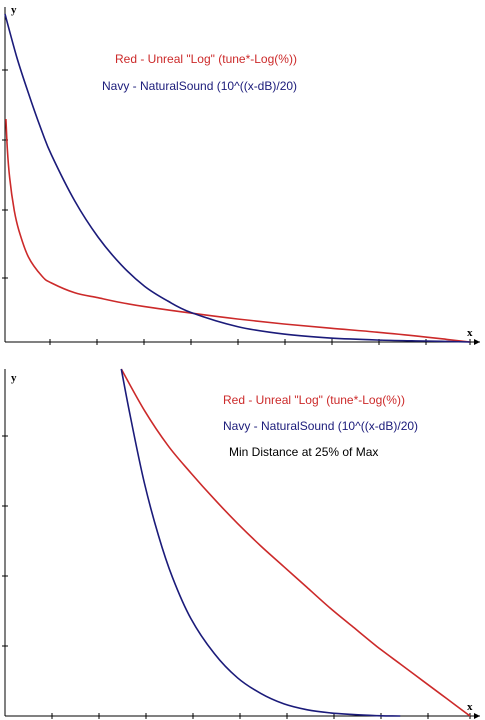 The width and height of the screenshot is (485, 720). Describe the element at coordinates (320, 426) in the screenshot. I see `chart-2-legend-navy: Navy - NaturalSound (10^((x-dB)/20)` at that location.